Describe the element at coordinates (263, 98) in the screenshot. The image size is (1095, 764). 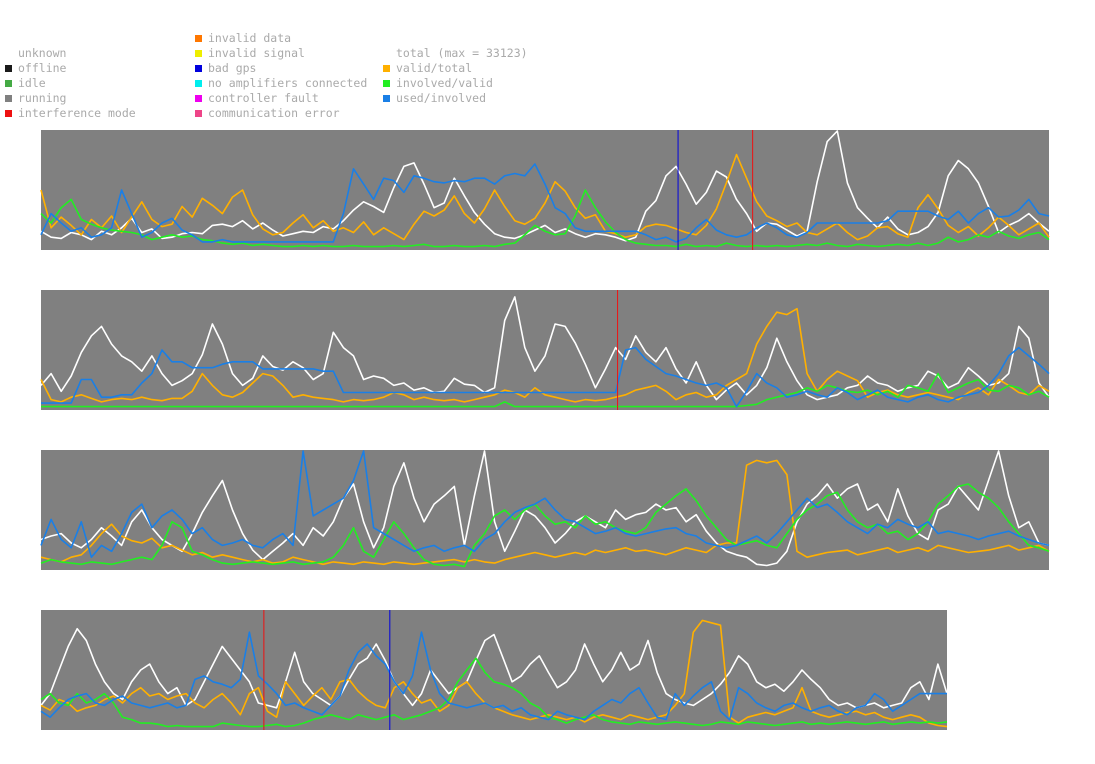
I see `legend-label: controller fault` at that location.